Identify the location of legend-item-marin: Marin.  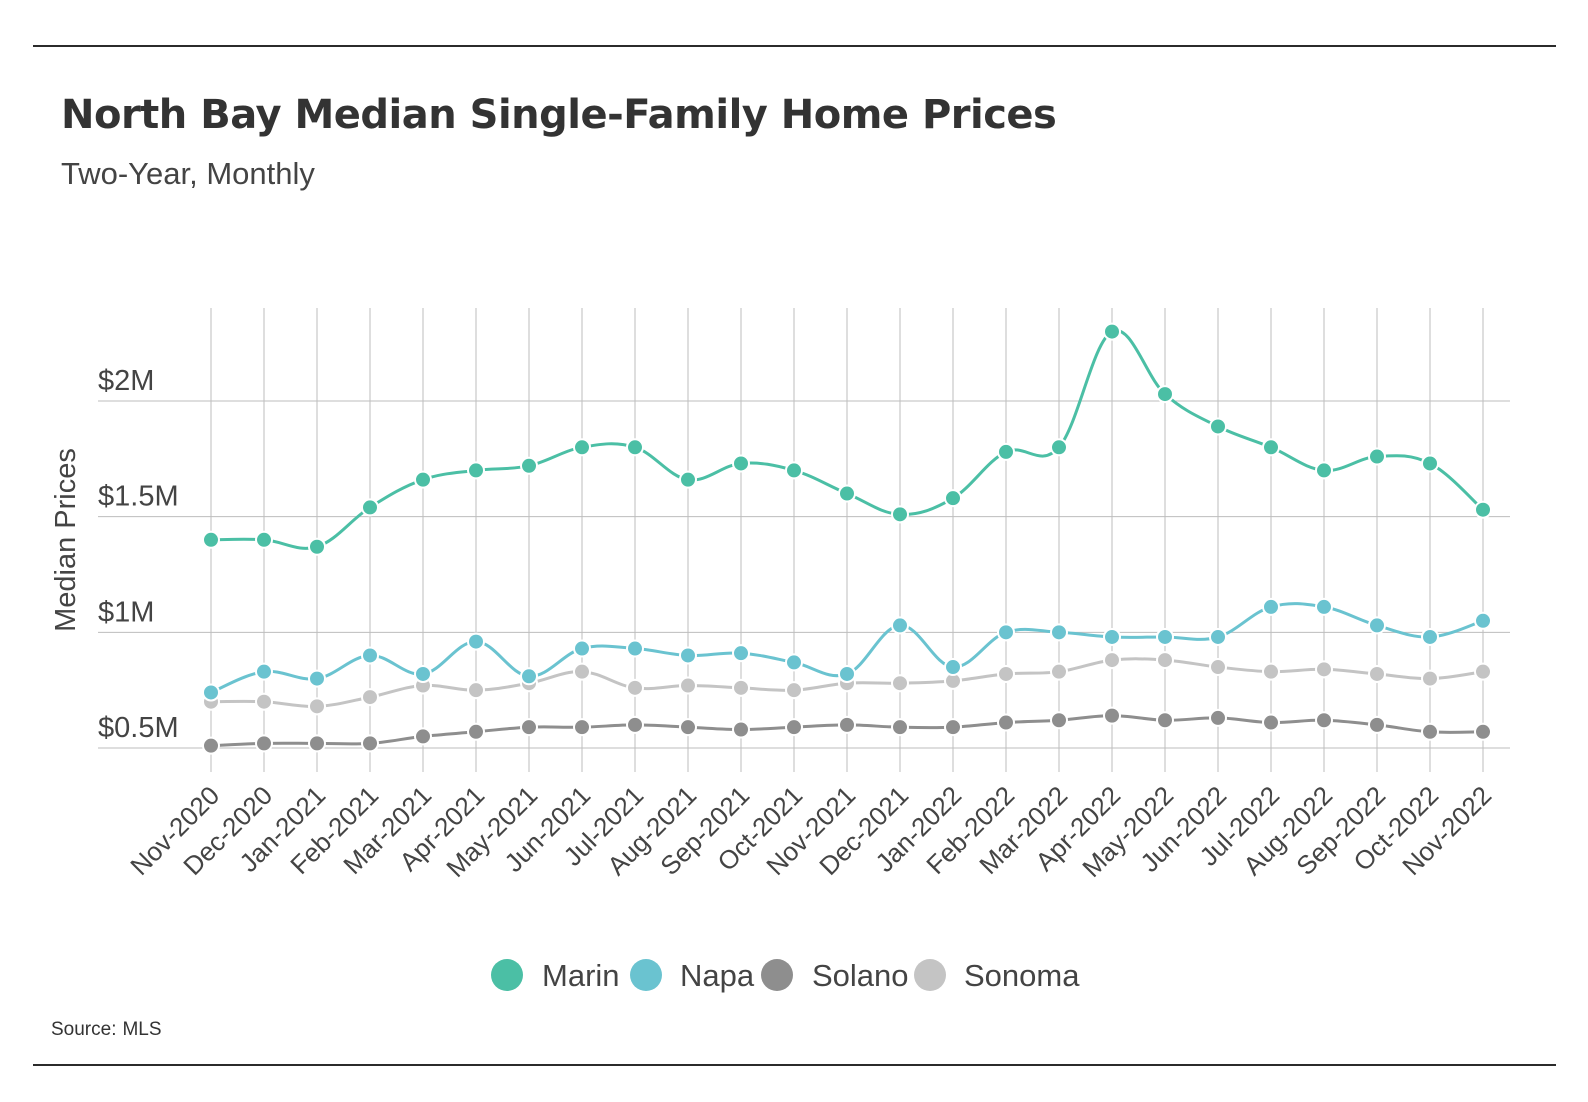
(555, 975).